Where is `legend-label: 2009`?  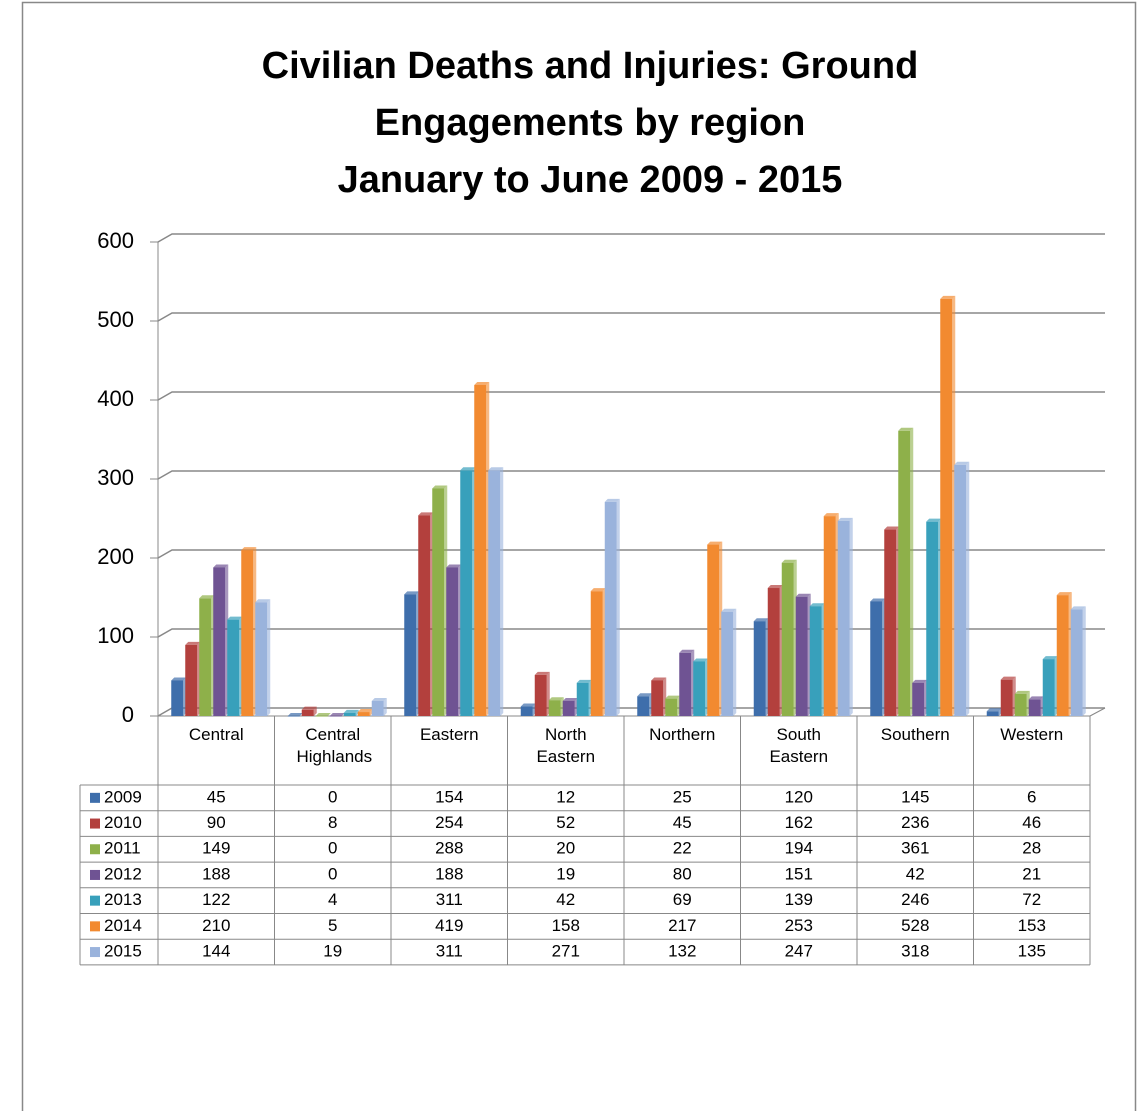 legend-label: 2009 is located at coordinates (123, 796).